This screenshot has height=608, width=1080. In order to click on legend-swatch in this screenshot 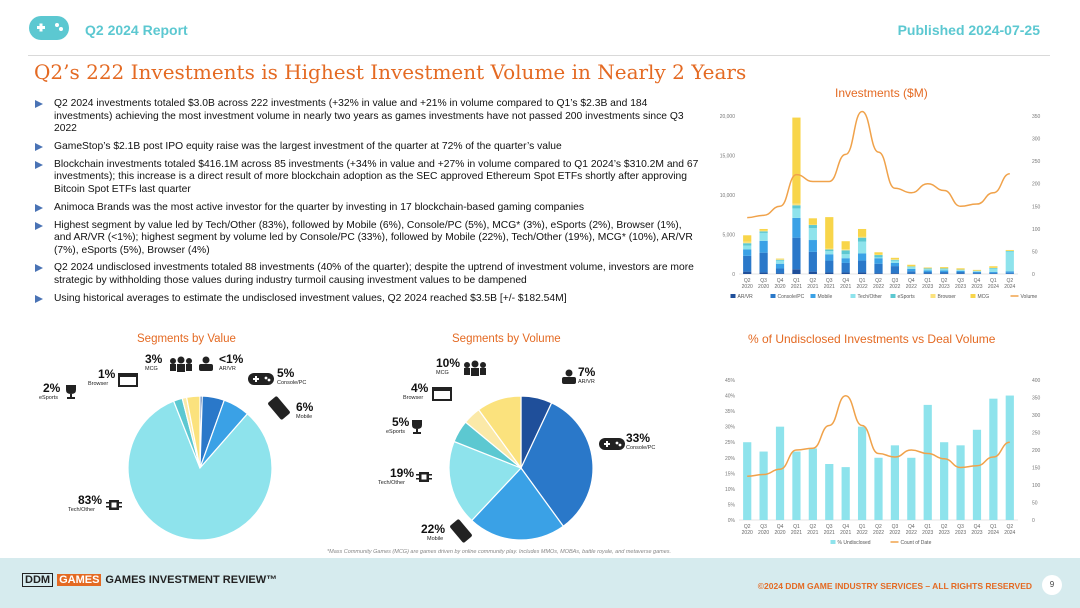, I will do `click(773, 296)`.